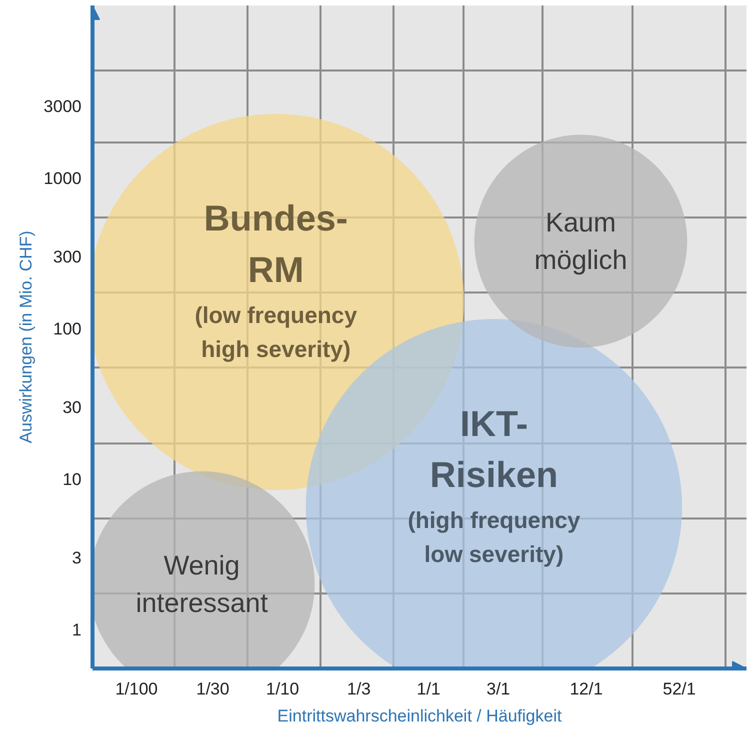 The image size is (756, 733). Describe the element at coordinates (428, 689) in the screenshot. I see `x-tick-label: 1/1` at that location.